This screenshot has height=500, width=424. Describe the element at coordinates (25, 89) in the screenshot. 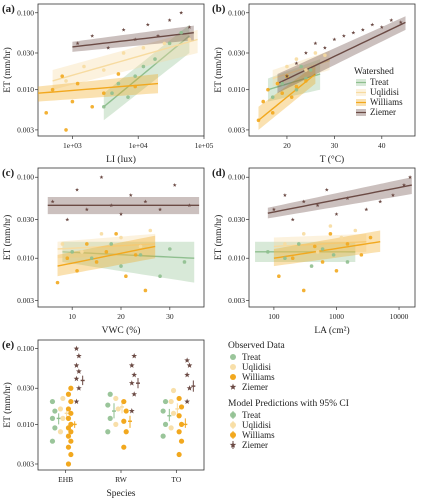

I see `y-tick-label: 0.010` at that location.